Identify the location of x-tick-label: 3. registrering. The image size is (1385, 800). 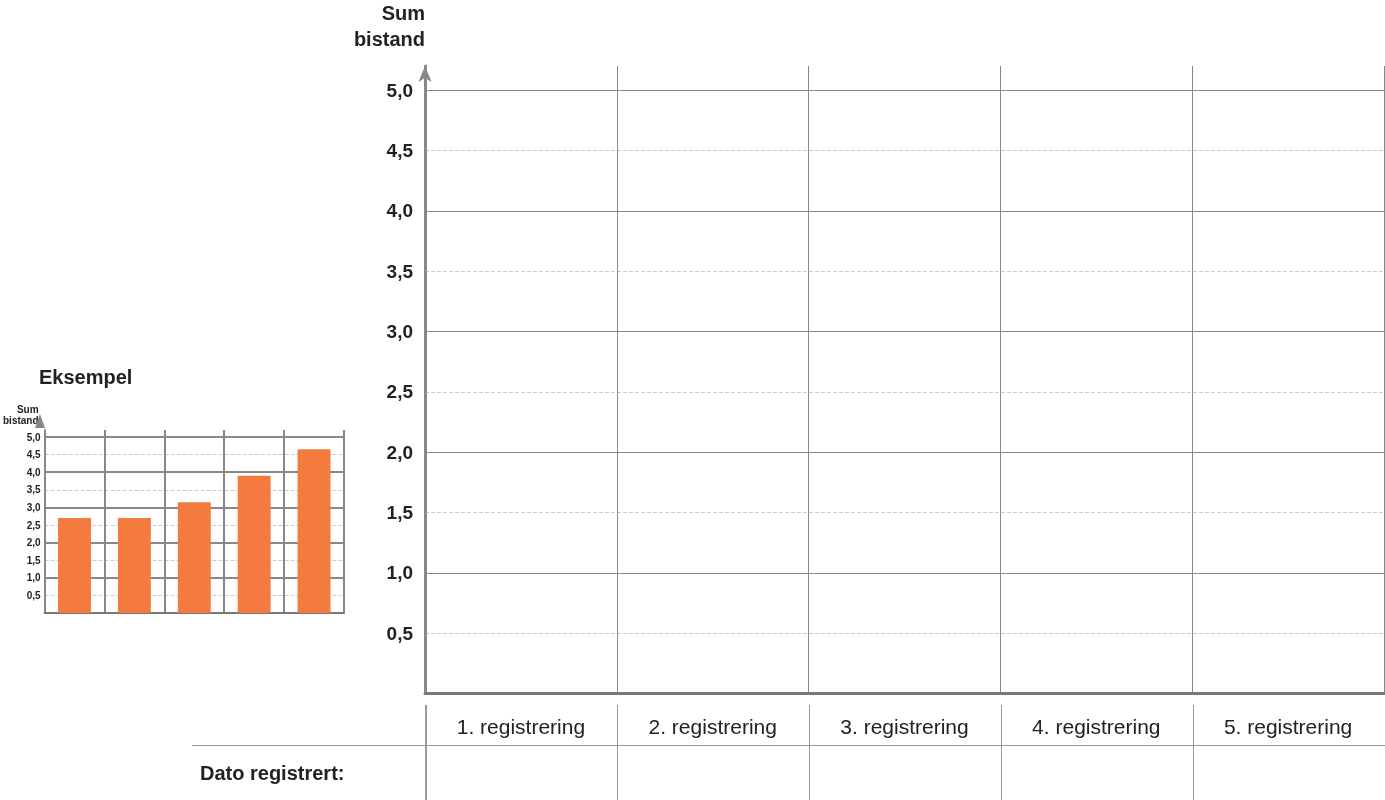
(904, 726).